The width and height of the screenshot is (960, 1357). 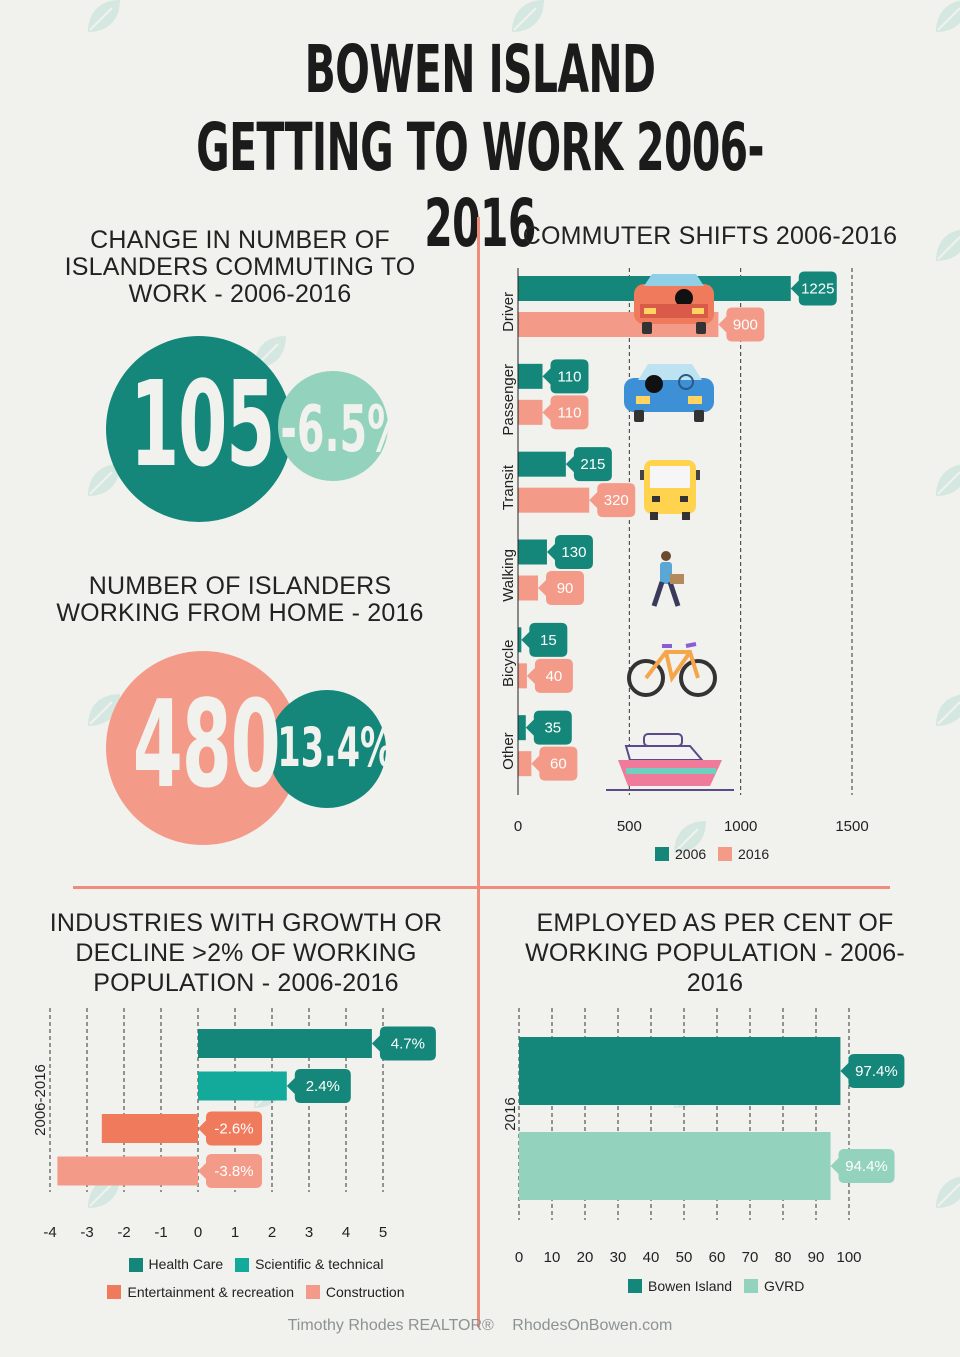 What do you see at coordinates (876, 1071) in the screenshot?
I see `employment-value-label-text: 97.4%` at bounding box center [876, 1071].